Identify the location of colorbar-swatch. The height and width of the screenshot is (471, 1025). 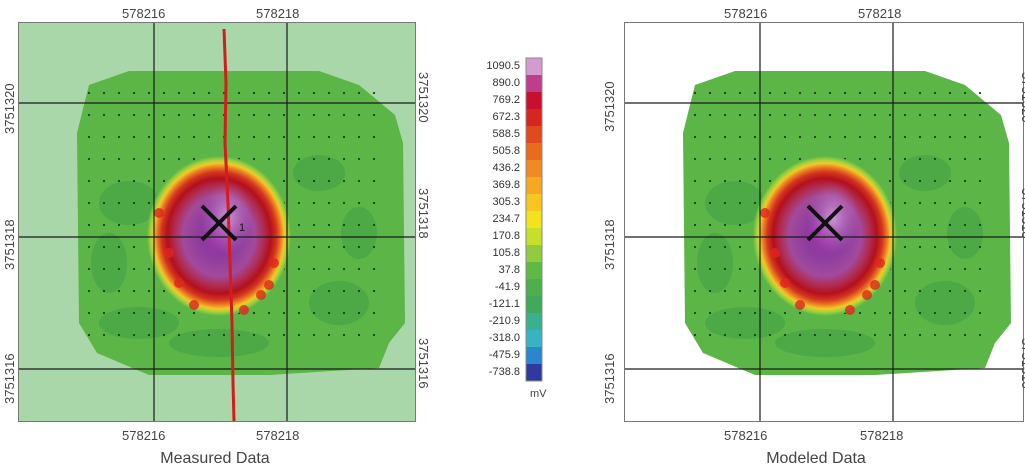
(534, 236).